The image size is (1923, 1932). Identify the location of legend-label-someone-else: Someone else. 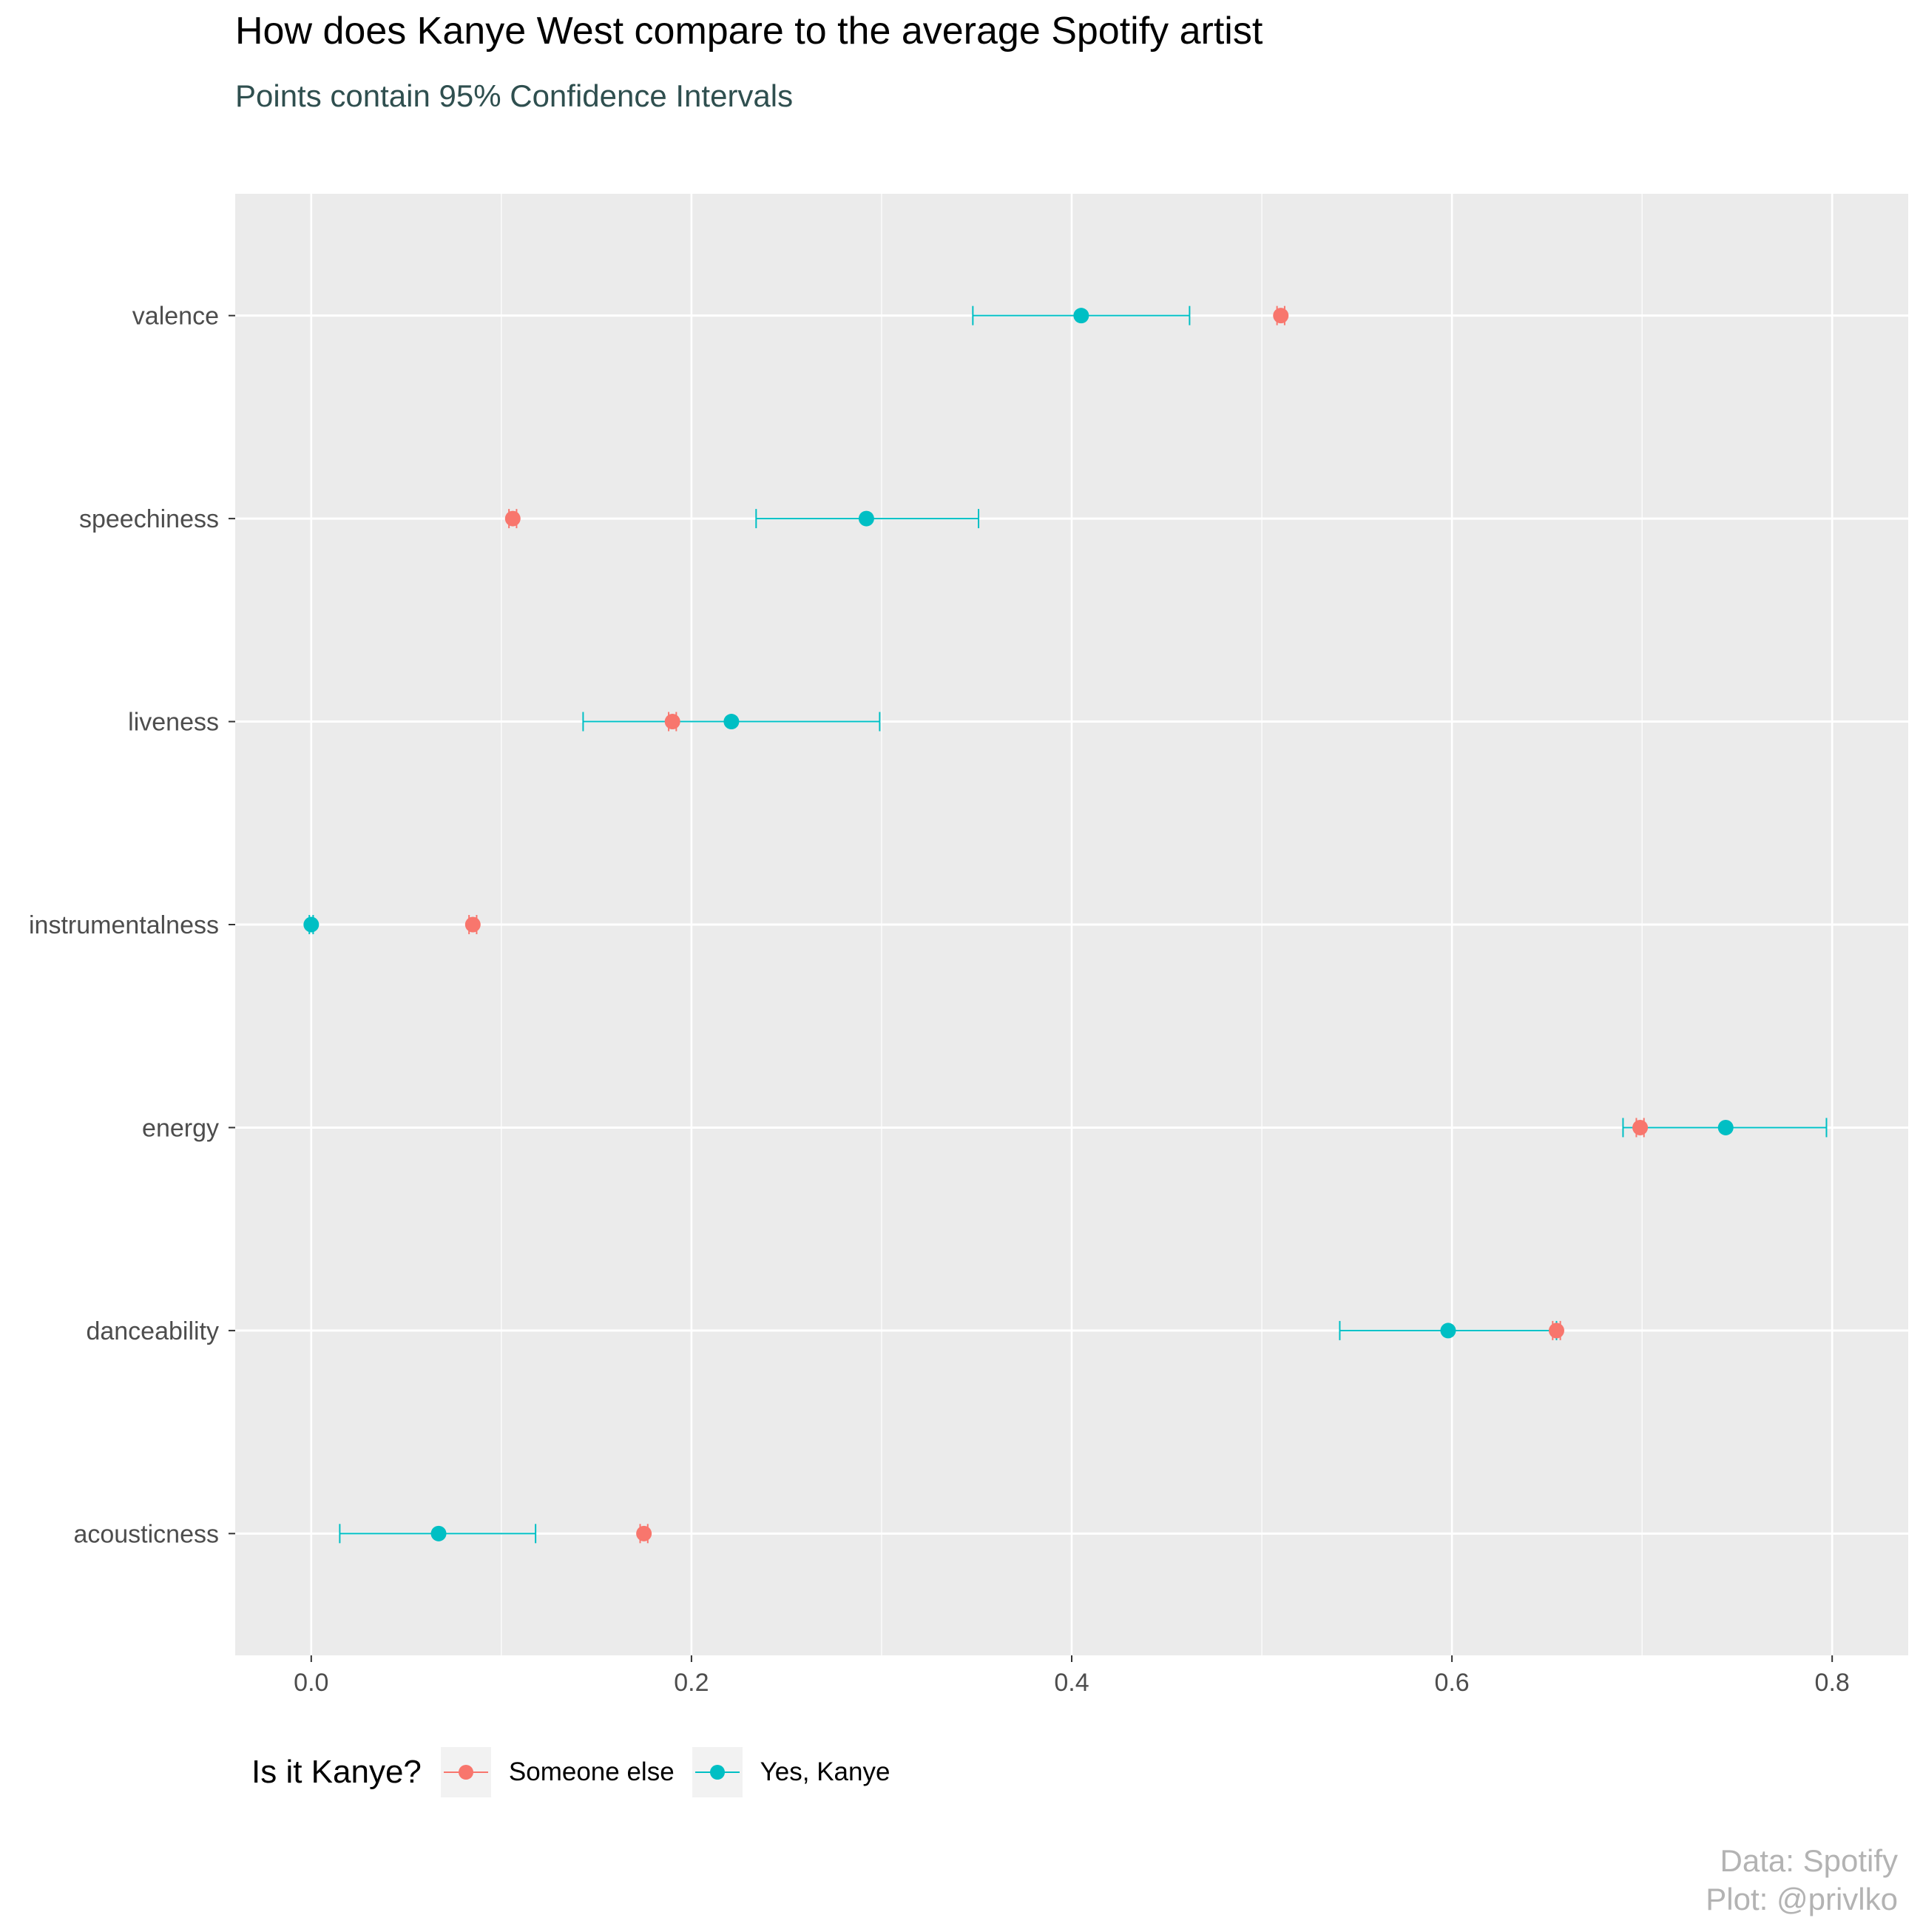
(591, 1772).